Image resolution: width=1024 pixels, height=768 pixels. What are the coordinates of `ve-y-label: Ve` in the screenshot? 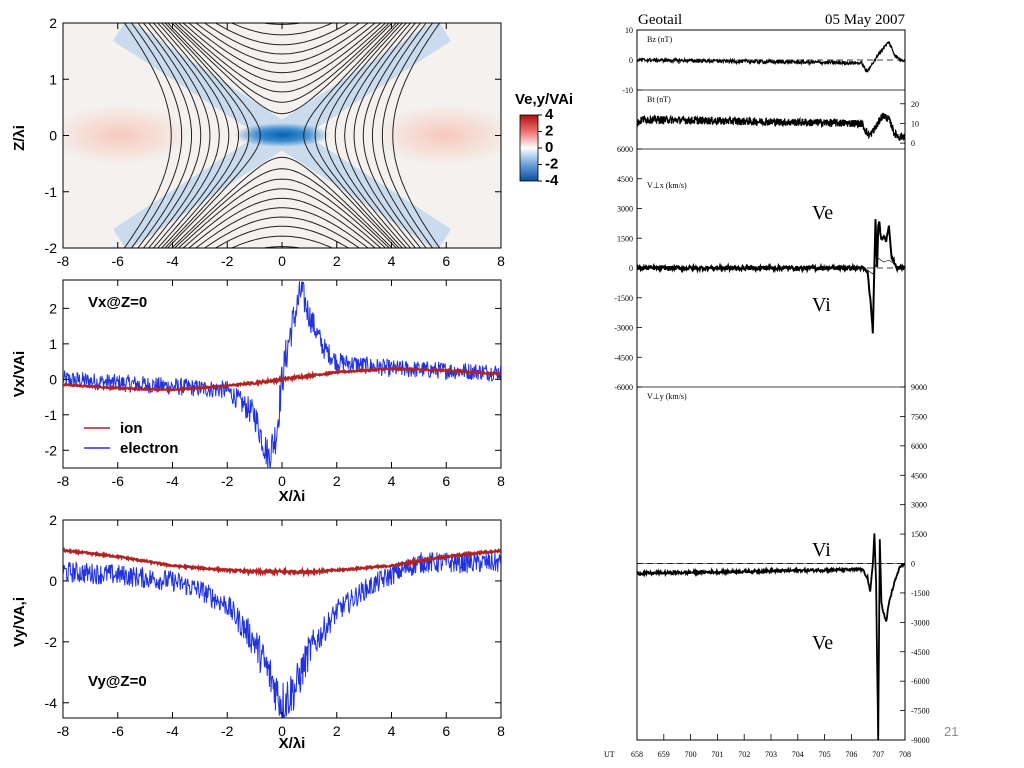 It's located at (822, 643).